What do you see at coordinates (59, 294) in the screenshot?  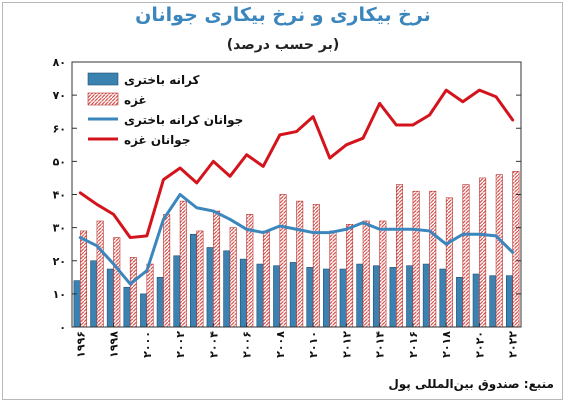 I see `y-tick-label: ۱۰` at bounding box center [59, 294].